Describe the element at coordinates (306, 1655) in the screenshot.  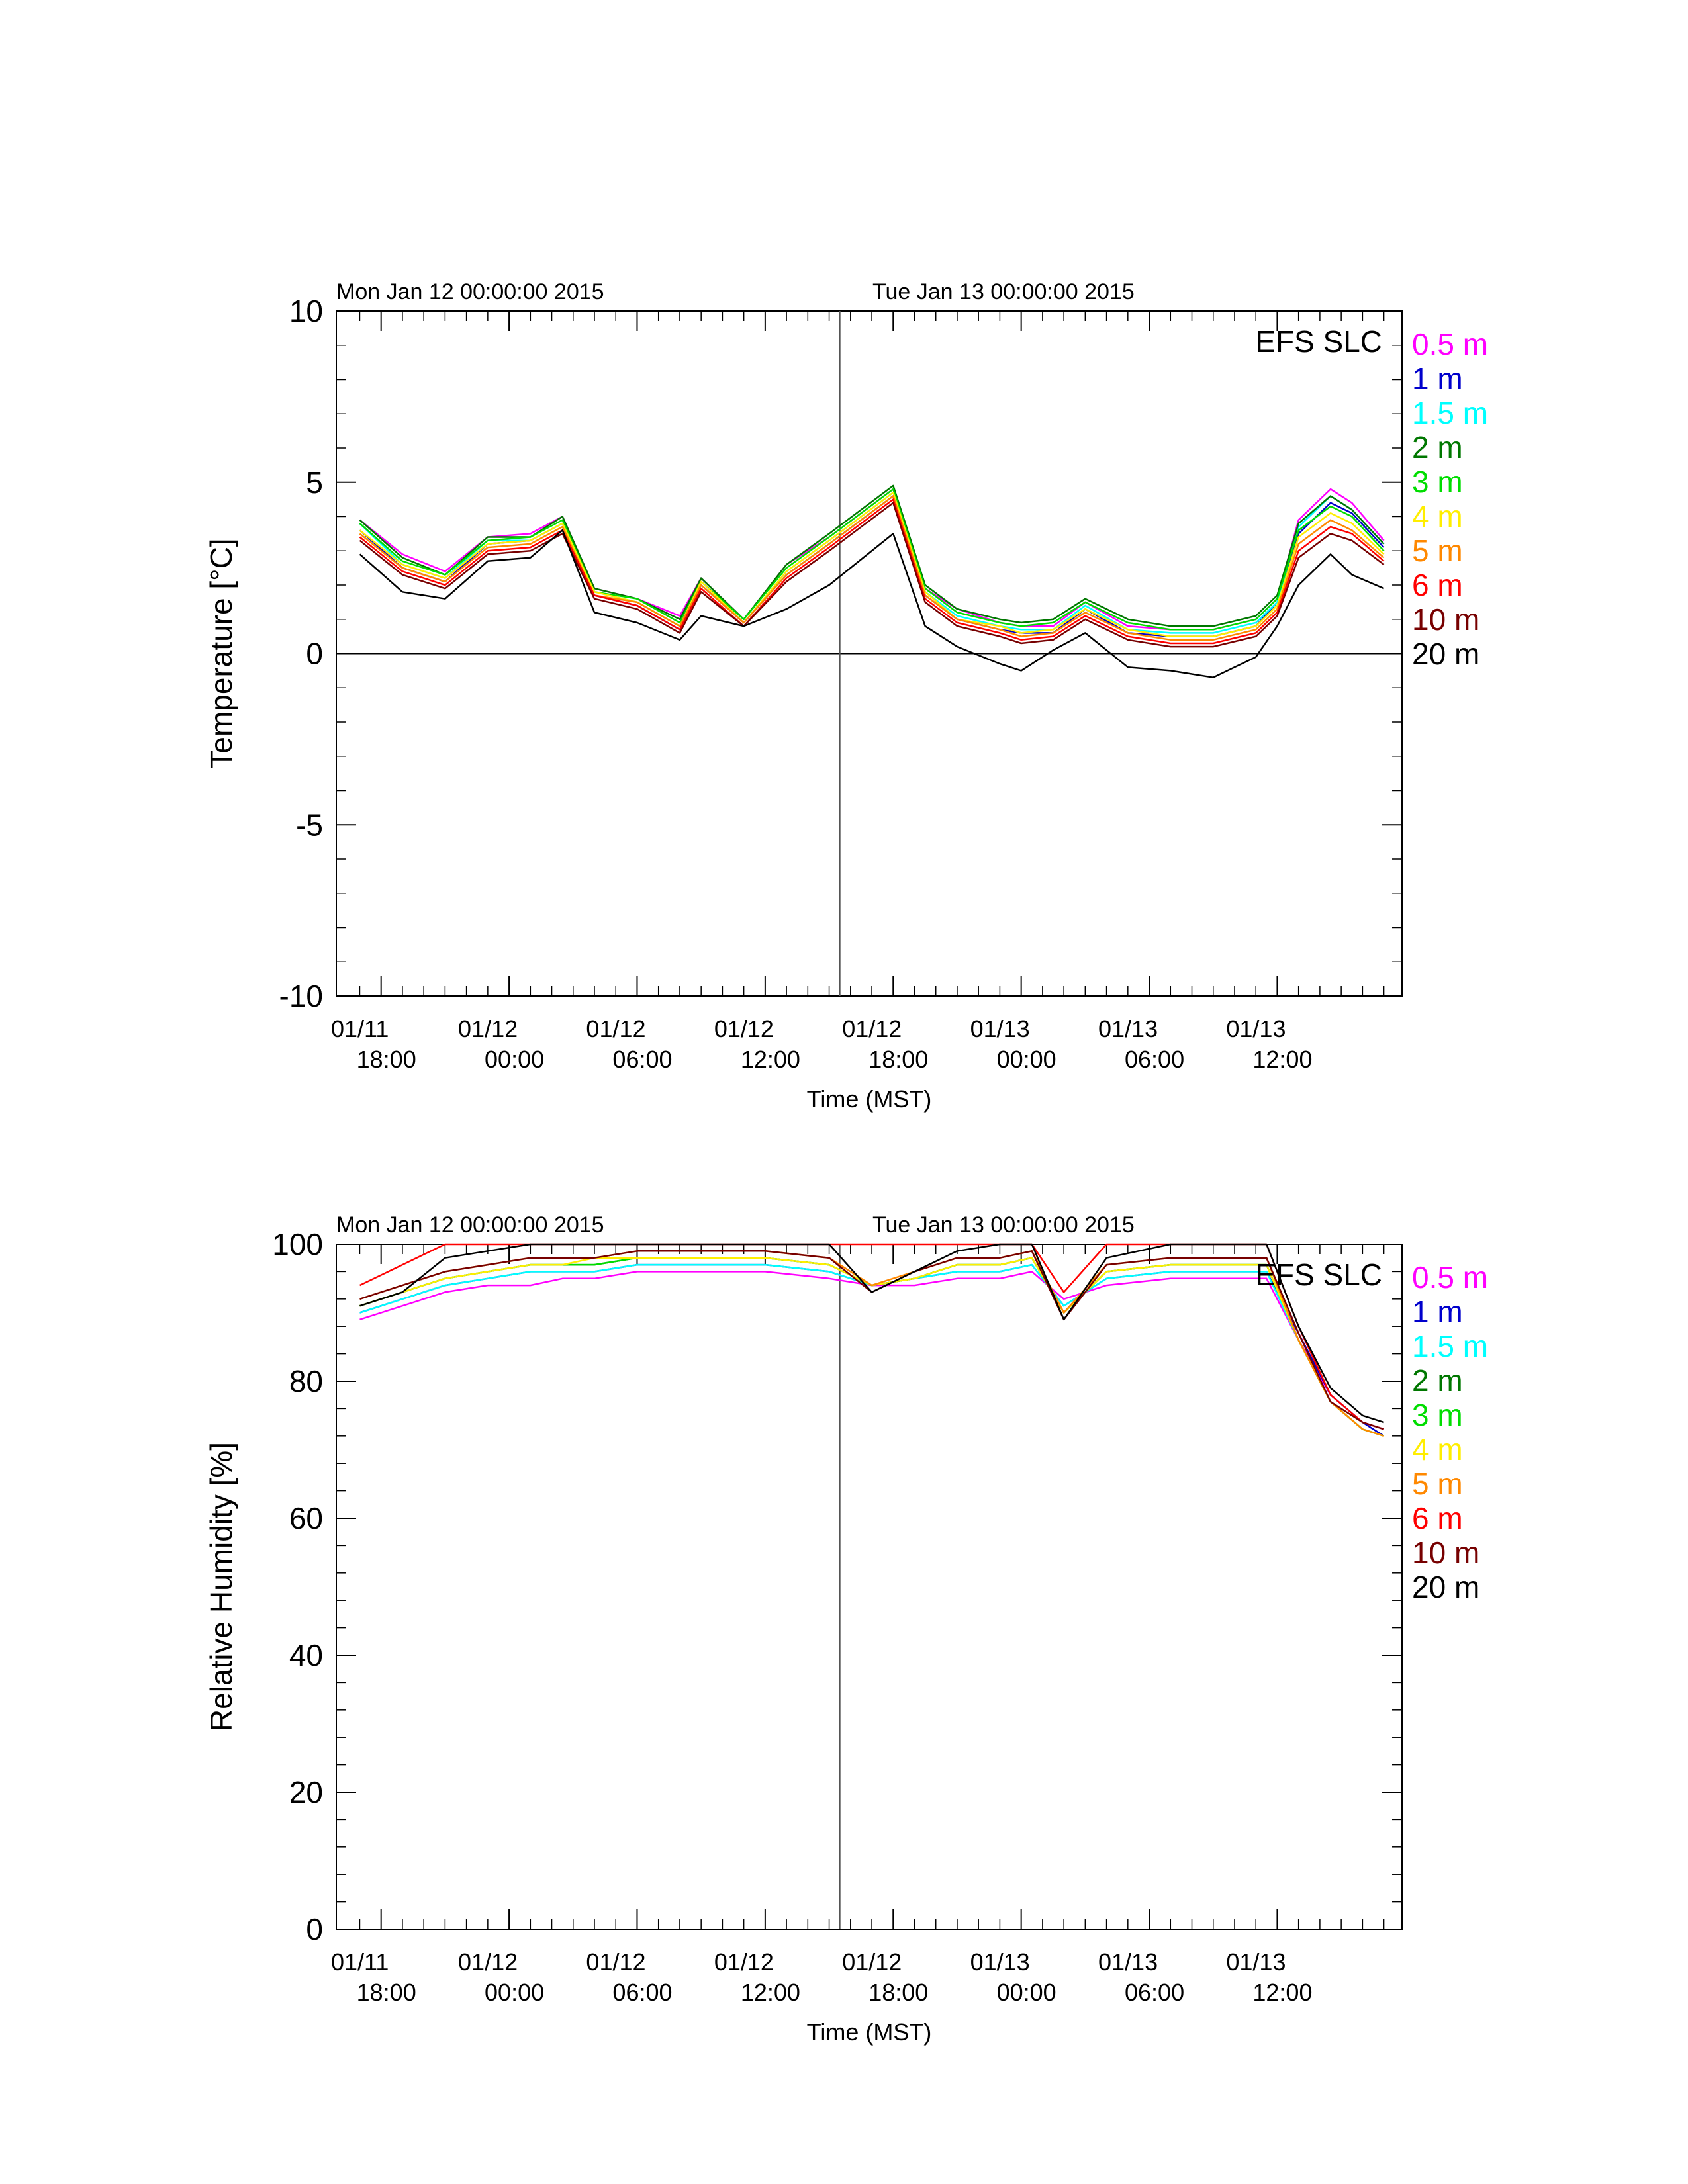
I see `y-tick-label: 40` at that location.